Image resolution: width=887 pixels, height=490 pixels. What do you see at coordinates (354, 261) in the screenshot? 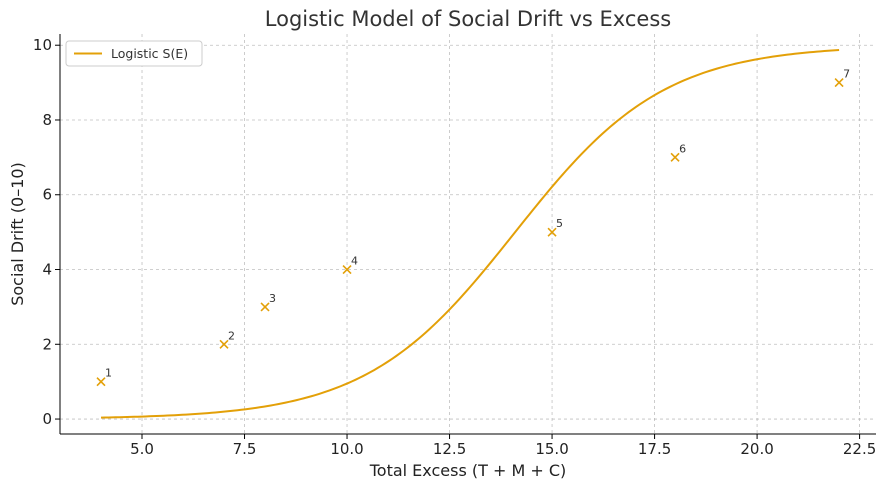
I see `point-label: 4` at bounding box center [354, 261].